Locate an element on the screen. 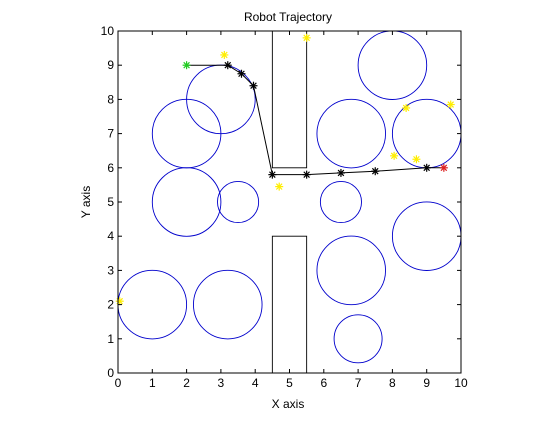 The width and height of the screenshot is (560, 425). y-tick-label-8: 8 is located at coordinates (110, 99).